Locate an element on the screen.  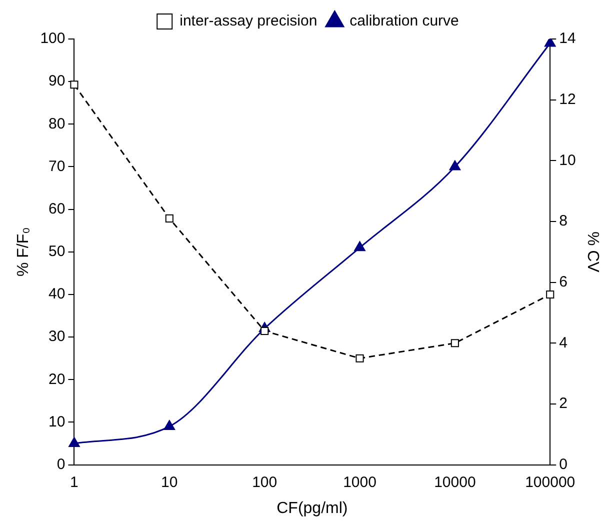
y-tick-label: 0 is located at coordinates (61, 464).